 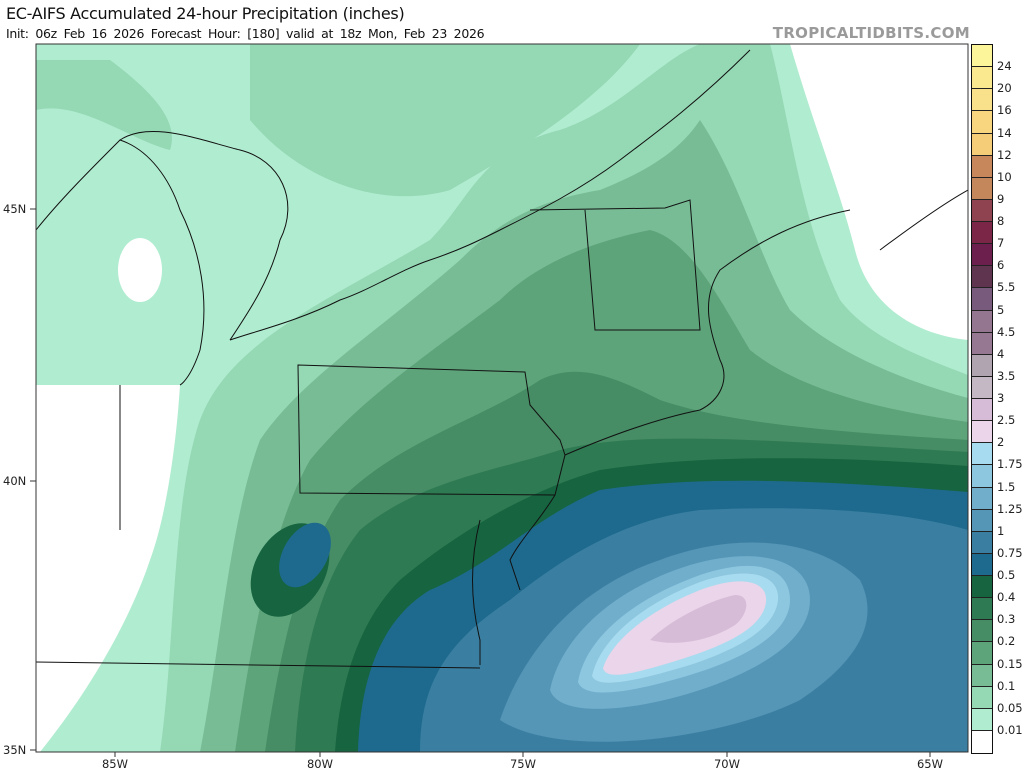 What do you see at coordinates (523, 764) in the screenshot?
I see `lon-label-75w: 75W` at bounding box center [523, 764].